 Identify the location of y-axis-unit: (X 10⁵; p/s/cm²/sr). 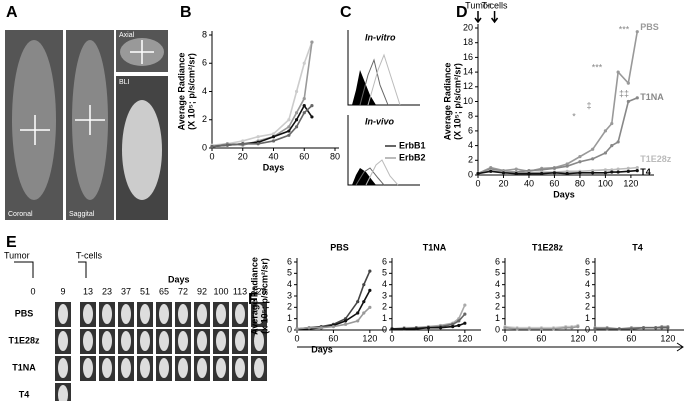
(191, 91).